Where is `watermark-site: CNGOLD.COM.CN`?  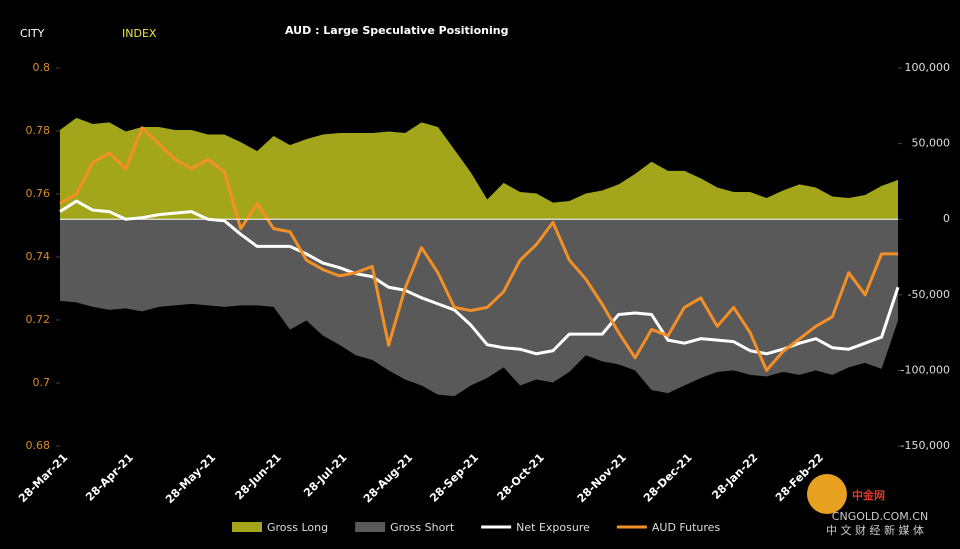 watermark-site: CNGOLD.COM.CN is located at coordinates (880, 516).